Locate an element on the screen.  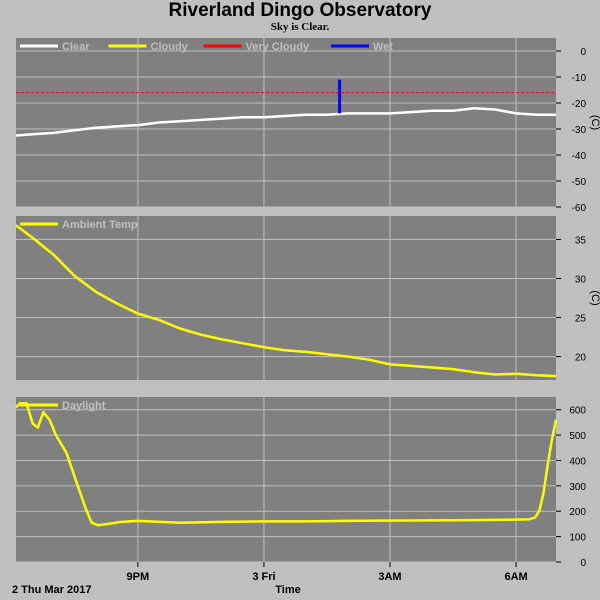
x-axis-start-date: 2 Thu Mar 2017 is located at coordinates (51, 590).